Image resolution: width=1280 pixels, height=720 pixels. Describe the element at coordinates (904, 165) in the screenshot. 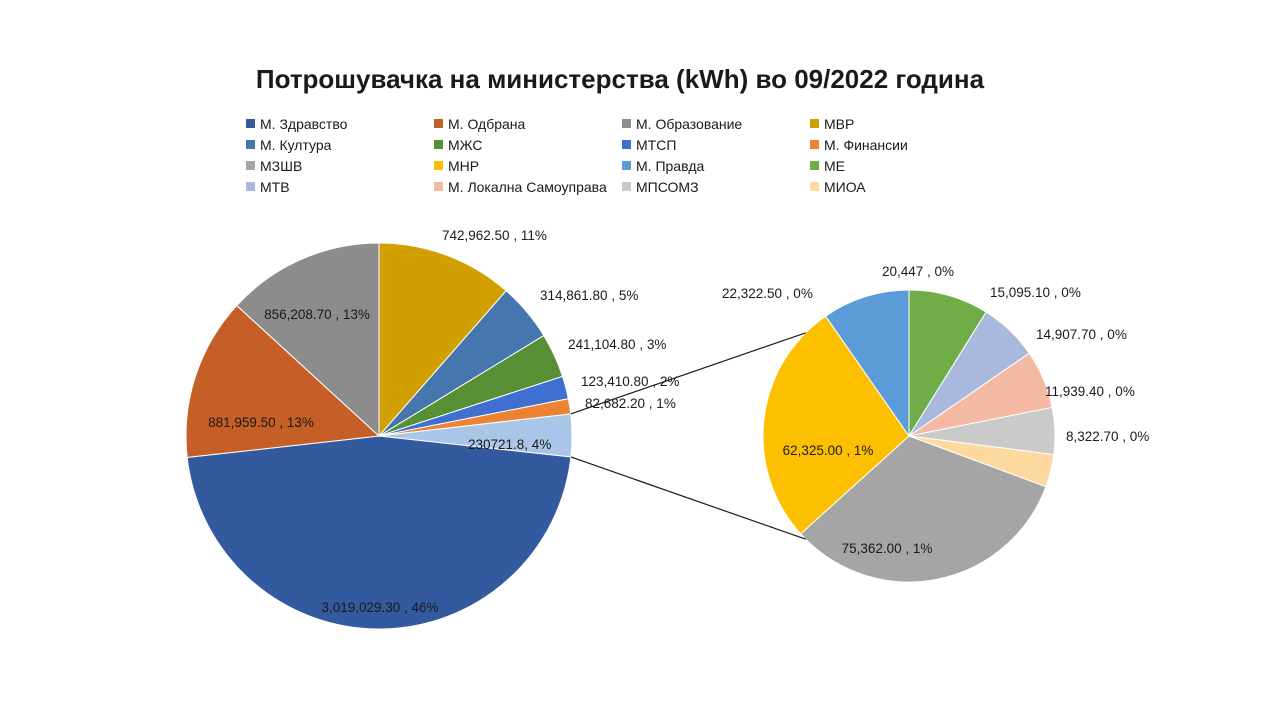

I see `legend-item: МЕ` at that location.